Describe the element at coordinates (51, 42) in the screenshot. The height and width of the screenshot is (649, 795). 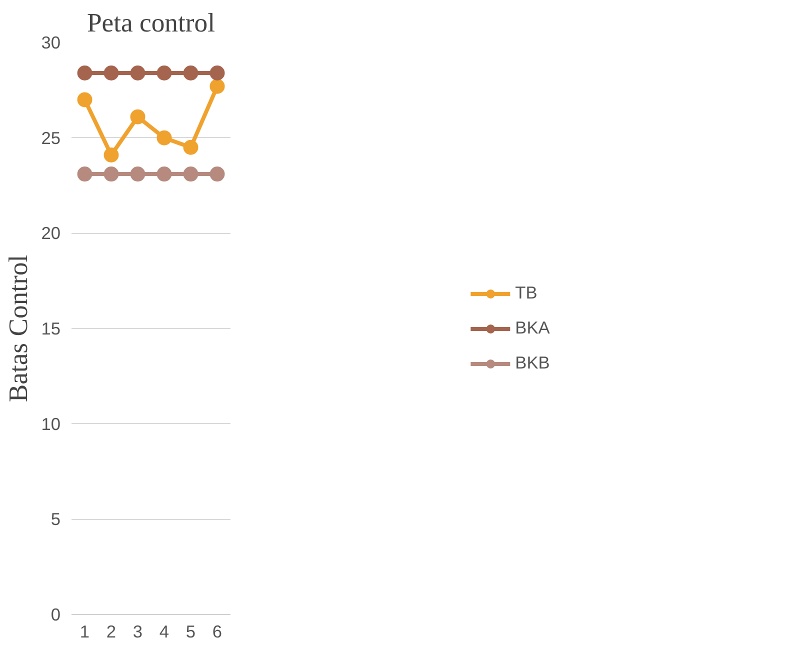
I see `y-tick-label: 30` at that location.